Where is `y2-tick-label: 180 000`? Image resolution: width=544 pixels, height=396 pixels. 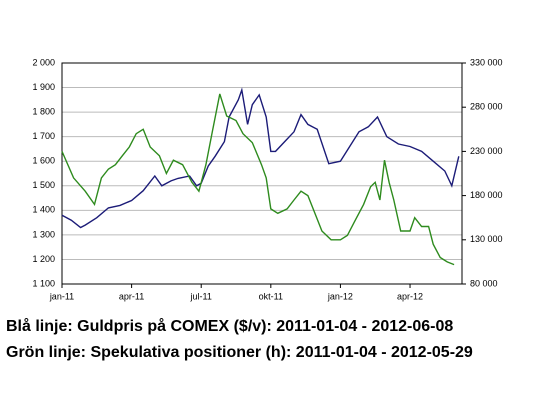
y2-tick-label: 180 000 is located at coordinates (486, 195).